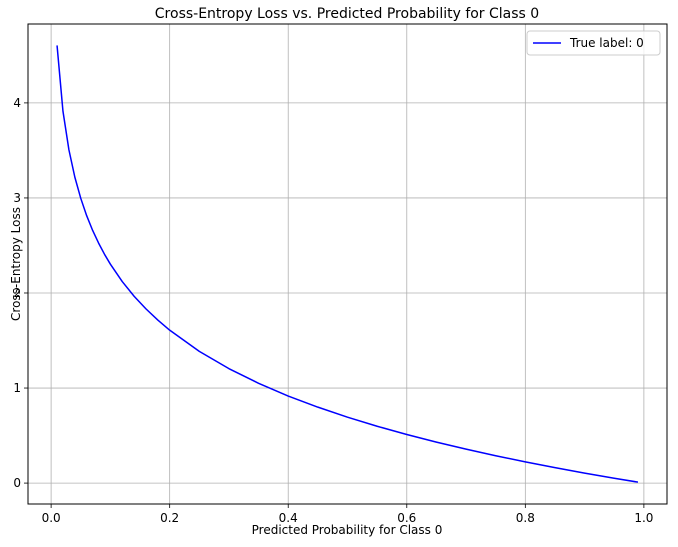 Image resolution: width=678 pixels, height=547 pixels. I want to click on legend: True label: 0, so click(593, 43).